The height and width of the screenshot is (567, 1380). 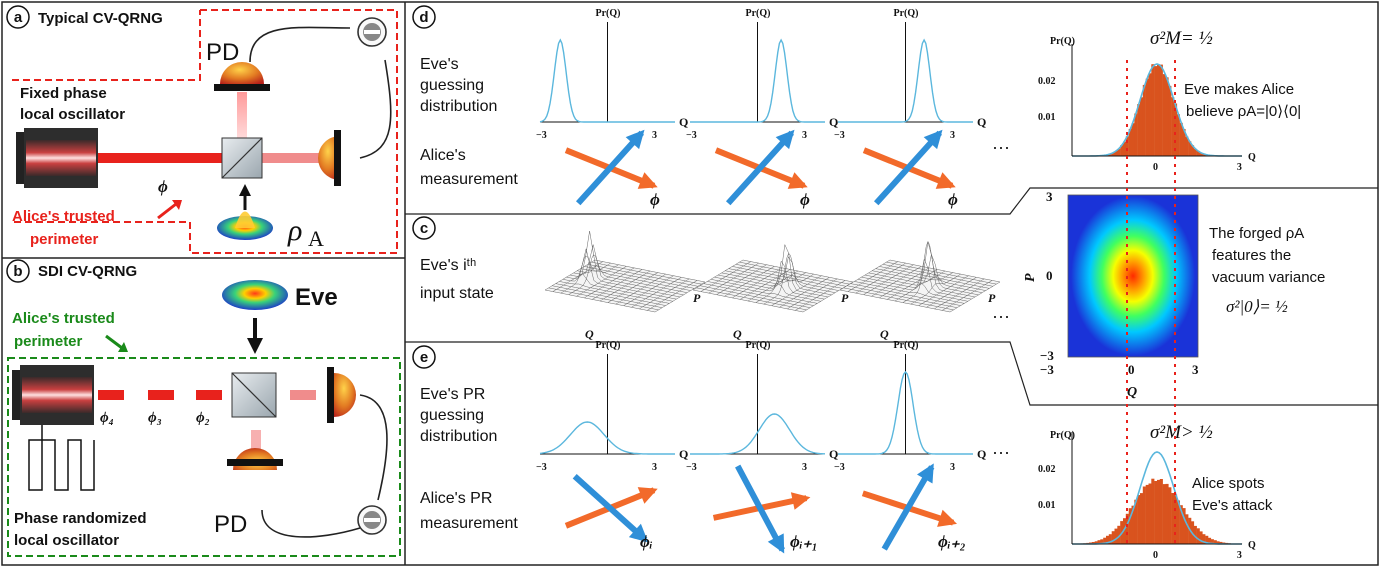 What do you see at coordinates (1030, 277) in the screenshot?
I see `heat-ylabel: P` at bounding box center [1030, 277].